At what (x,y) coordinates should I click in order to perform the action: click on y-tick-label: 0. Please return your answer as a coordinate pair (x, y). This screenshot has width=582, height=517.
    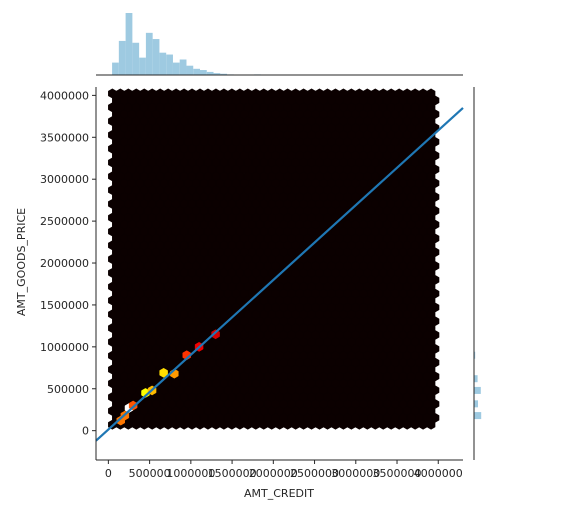
    Looking at the image, I should click on (85, 431).